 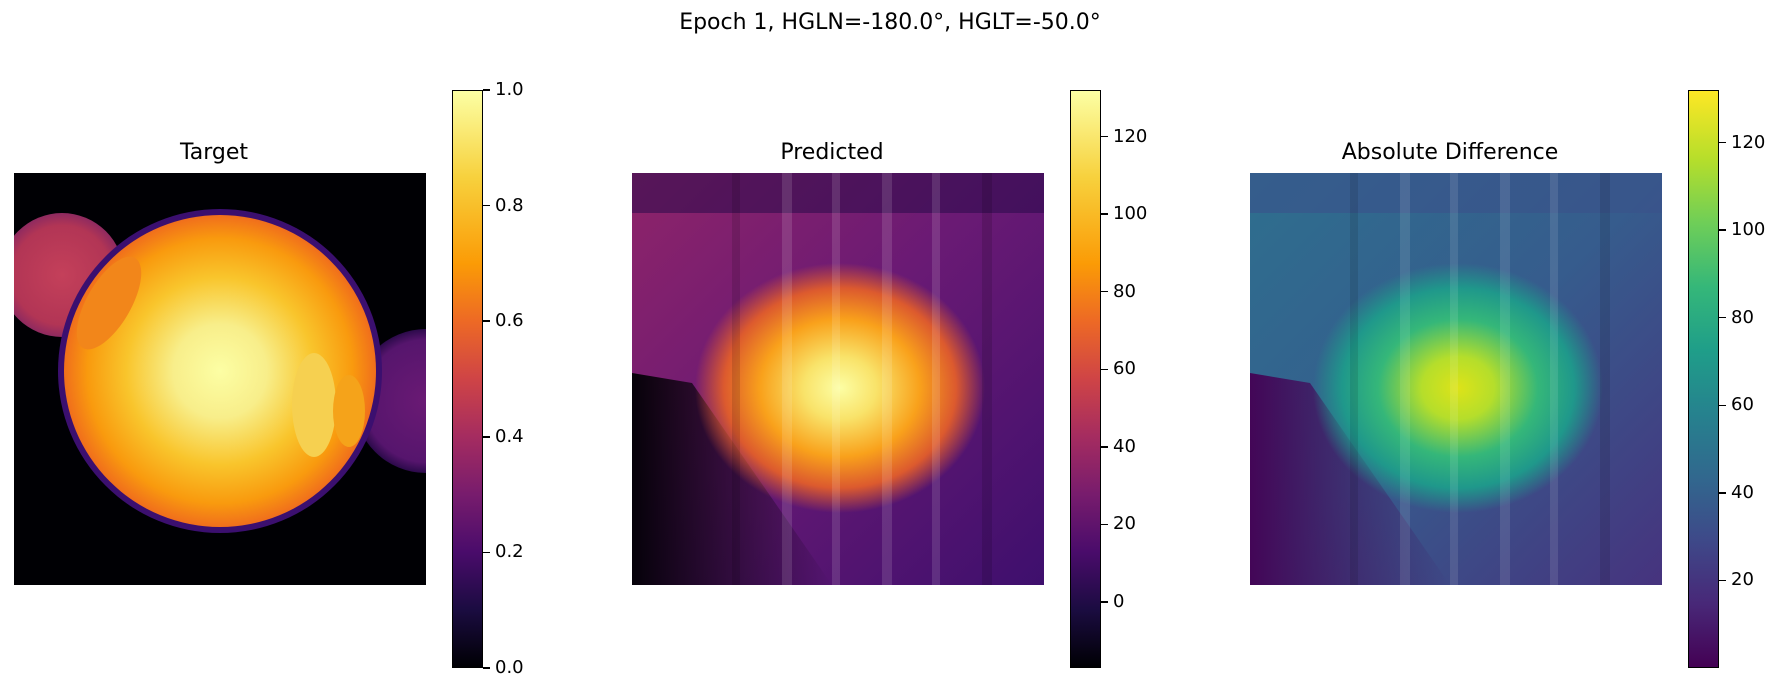 What do you see at coordinates (1124, 524) in the screenshot?
I see `colorbar-predicted-tick-label: 20` at bounding box center [1124, 524].